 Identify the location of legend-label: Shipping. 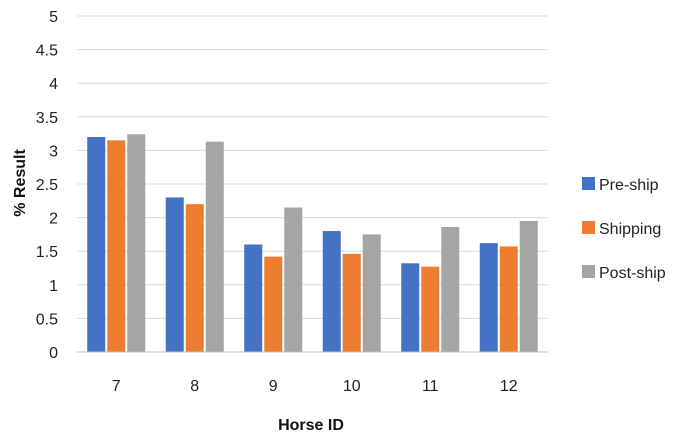
(630, 229).